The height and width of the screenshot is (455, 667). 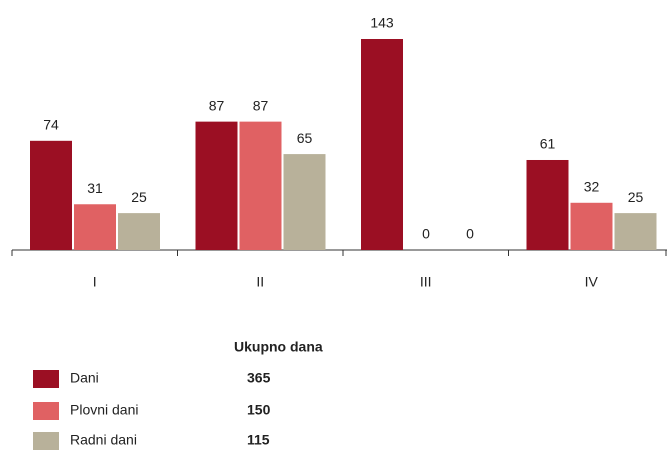 What do you see at coordinates (95, 188) in the screenshot?
I see `data-label: 31` at bounding box center [95, 188].